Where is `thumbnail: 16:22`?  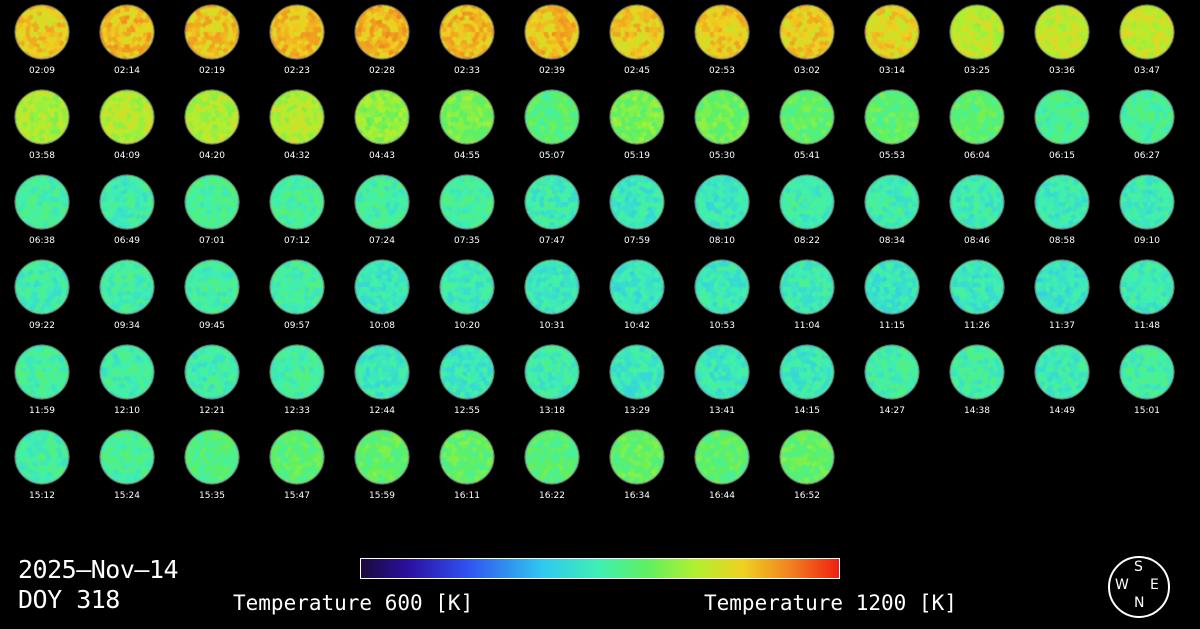 thumbnail: 16:22 is located at coordinates (552, 469).